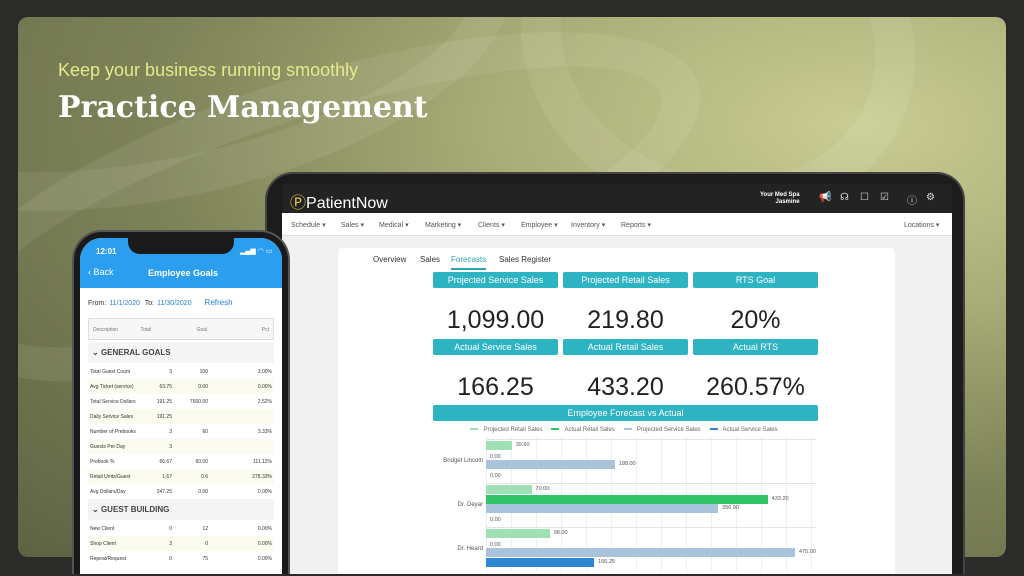  What do you see at coordinates (491, 225) in the screenshot?
I see `nav-item: Clients ▾` at bounding box center [491, 225].